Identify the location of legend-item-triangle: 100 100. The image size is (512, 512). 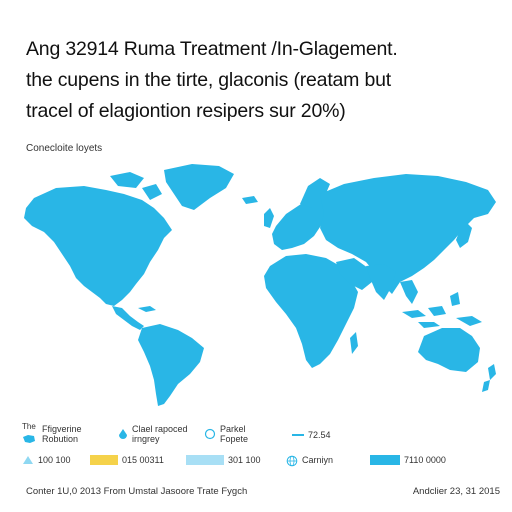
(46, 460).